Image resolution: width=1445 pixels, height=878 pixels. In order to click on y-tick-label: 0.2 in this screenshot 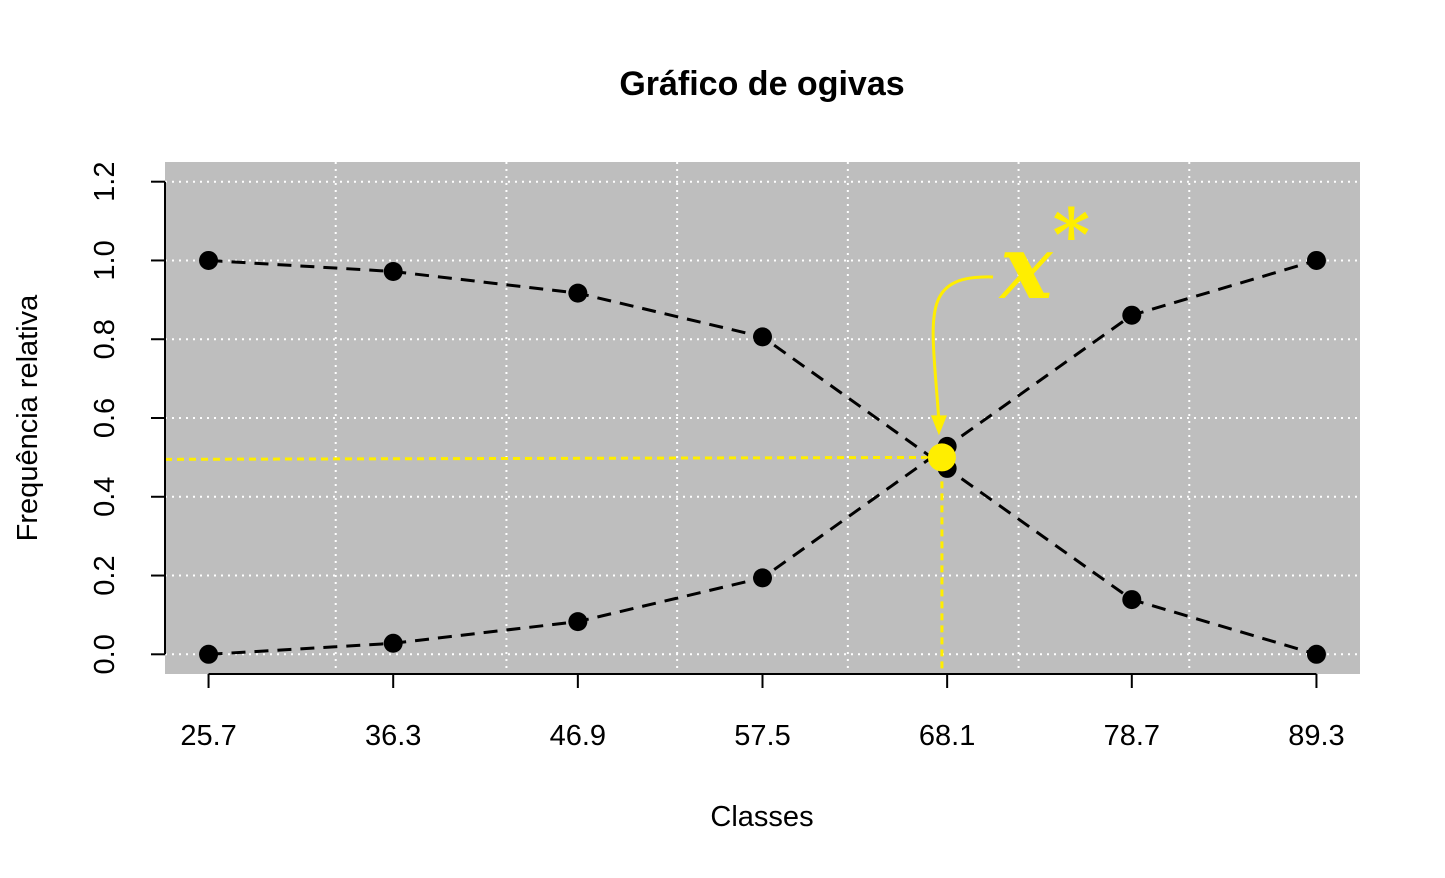, I will do `click(105, 575)`.